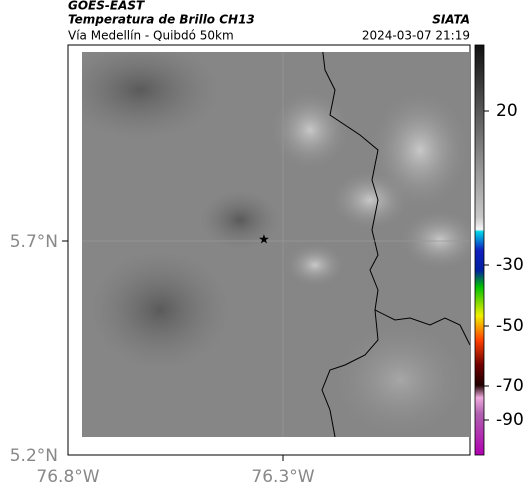 The image size is (526, 495). Describe the element at coordinates (34, 242) in the screenshot. I see `lat-label: 5.7°N` at that location.